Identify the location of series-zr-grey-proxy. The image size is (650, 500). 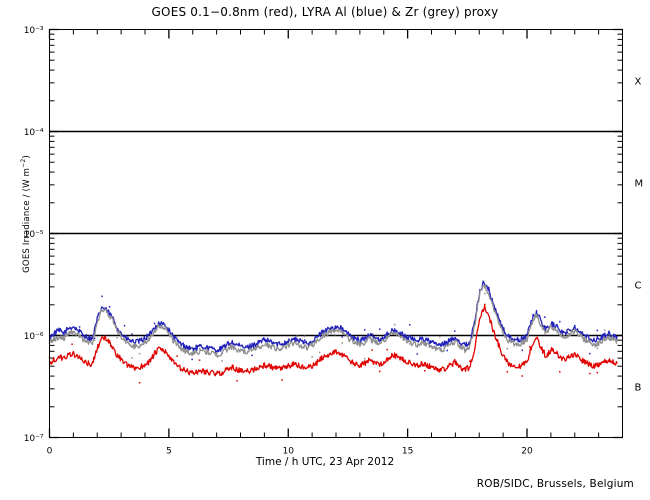
(333, 322).